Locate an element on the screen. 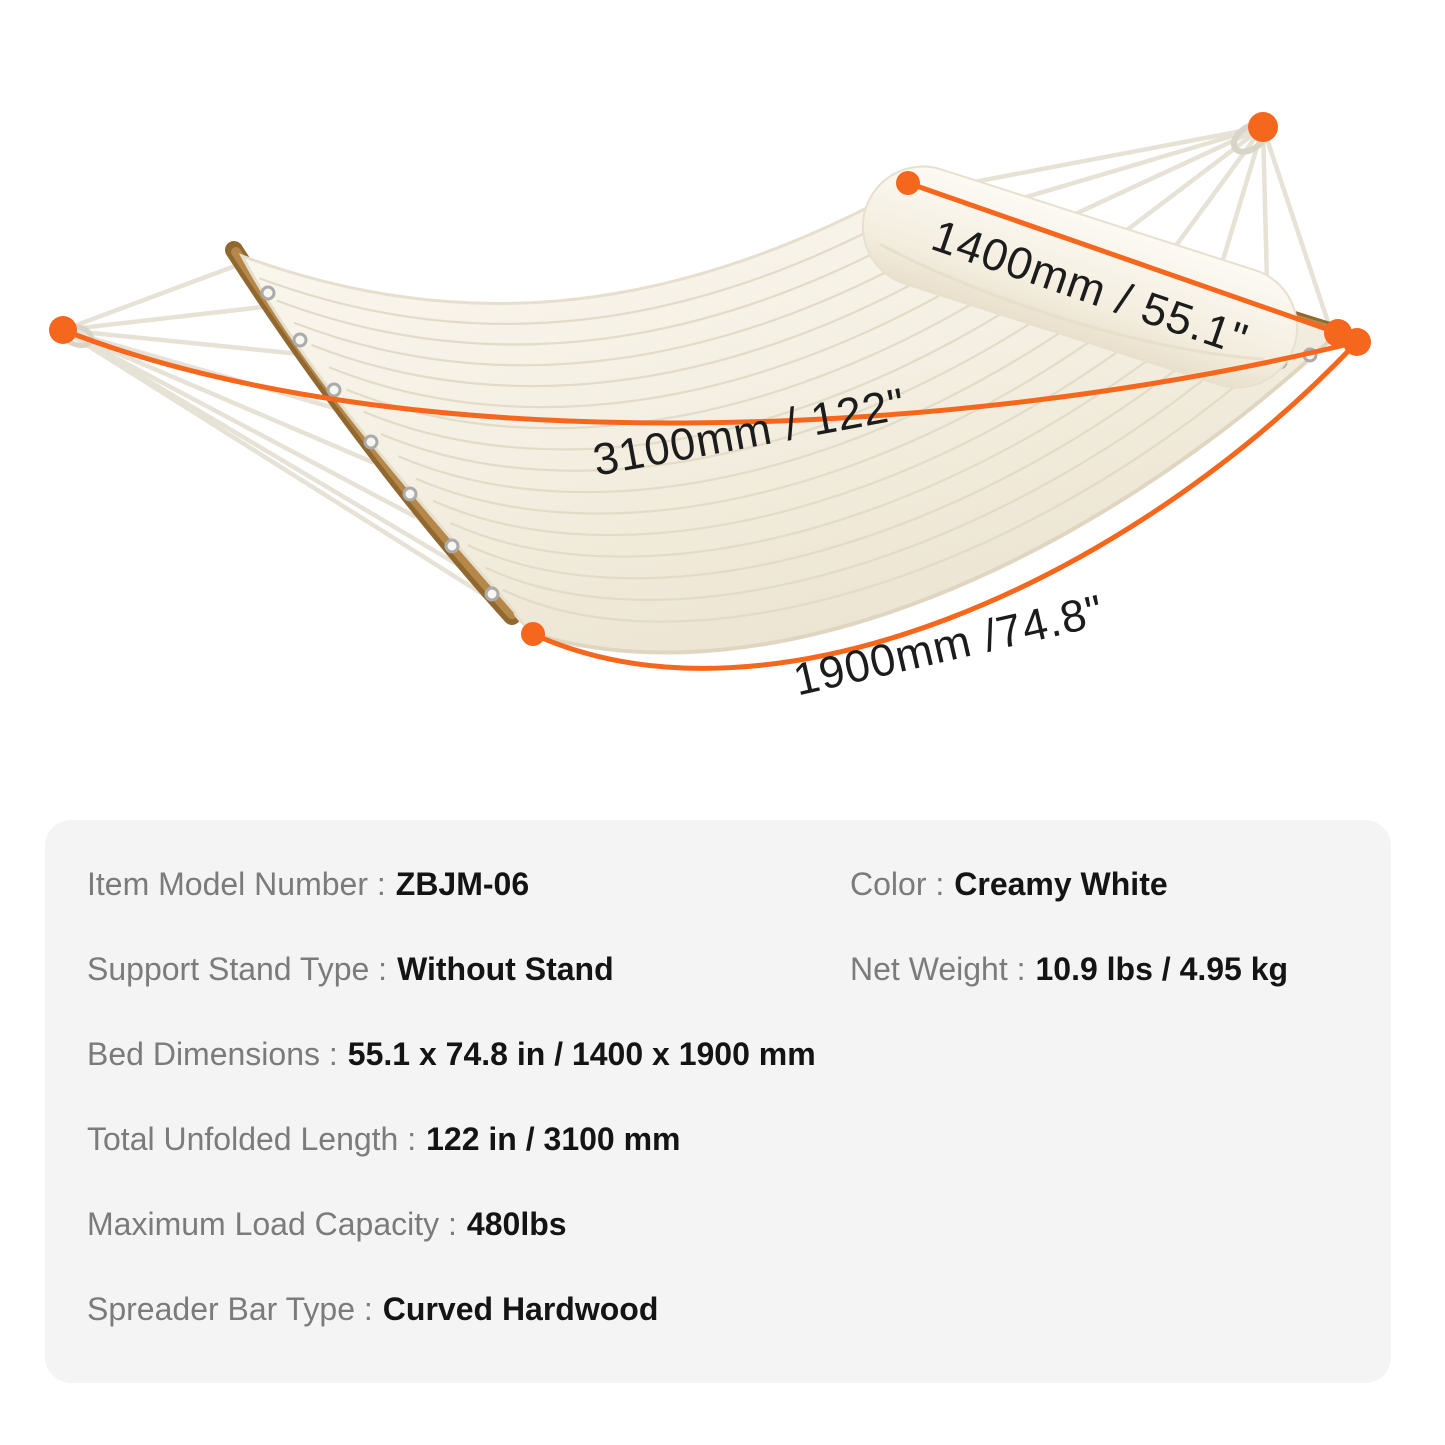 The width and height of the screenshot is (1445, 1445). spec-value: Without Stand is located at coordinates (505, 969).